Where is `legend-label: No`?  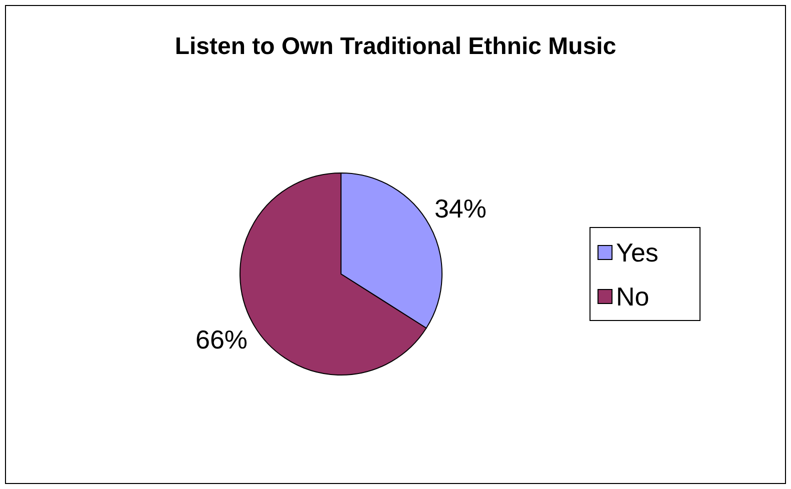
legend-label: No is located at coordinates (633, 297).